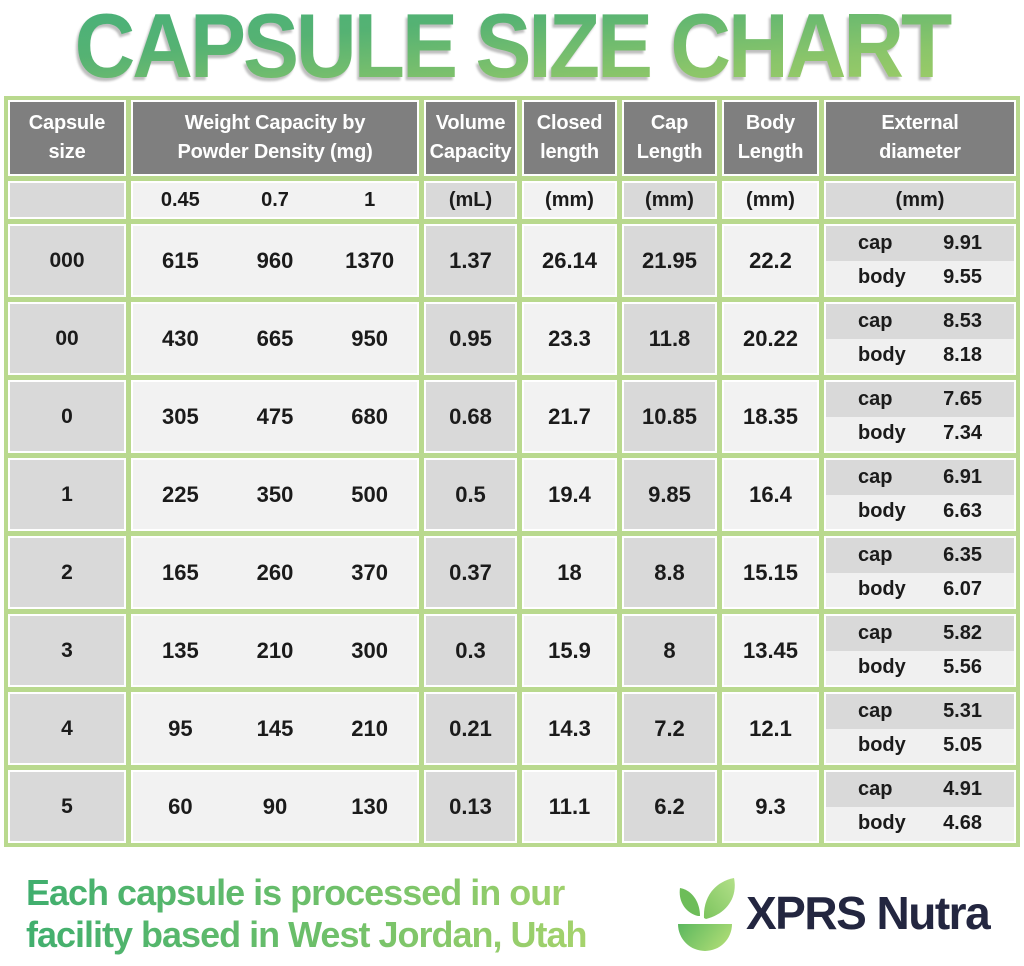 The image size is (1024, 966). Describe the element at coordinates (962, 355) in the screenshot. I see `body-diameter-value: 8.18` at that location.